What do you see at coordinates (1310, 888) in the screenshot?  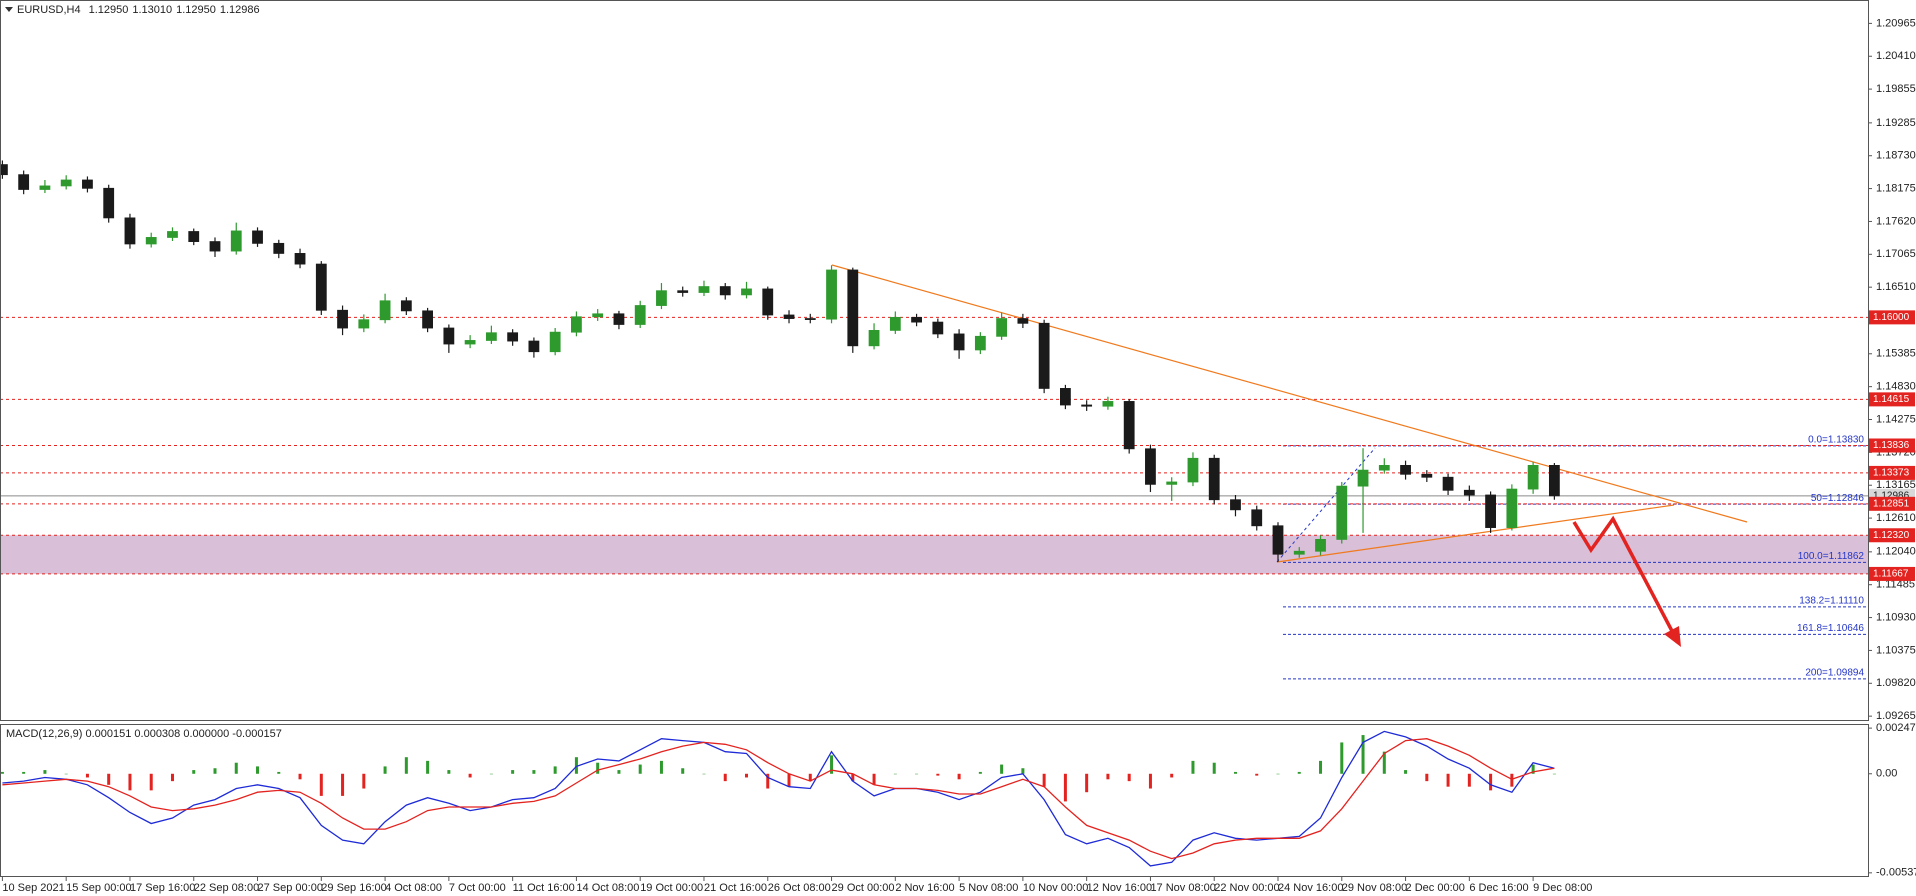 I see `x-tick-label: 24 Nov 16:00` at bounding box center [1310, 888].